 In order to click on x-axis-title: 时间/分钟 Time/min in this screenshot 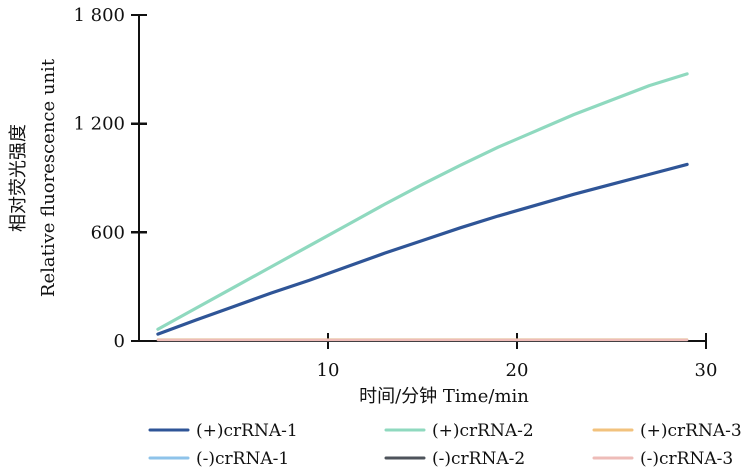, I will do `click(444, 396)`.